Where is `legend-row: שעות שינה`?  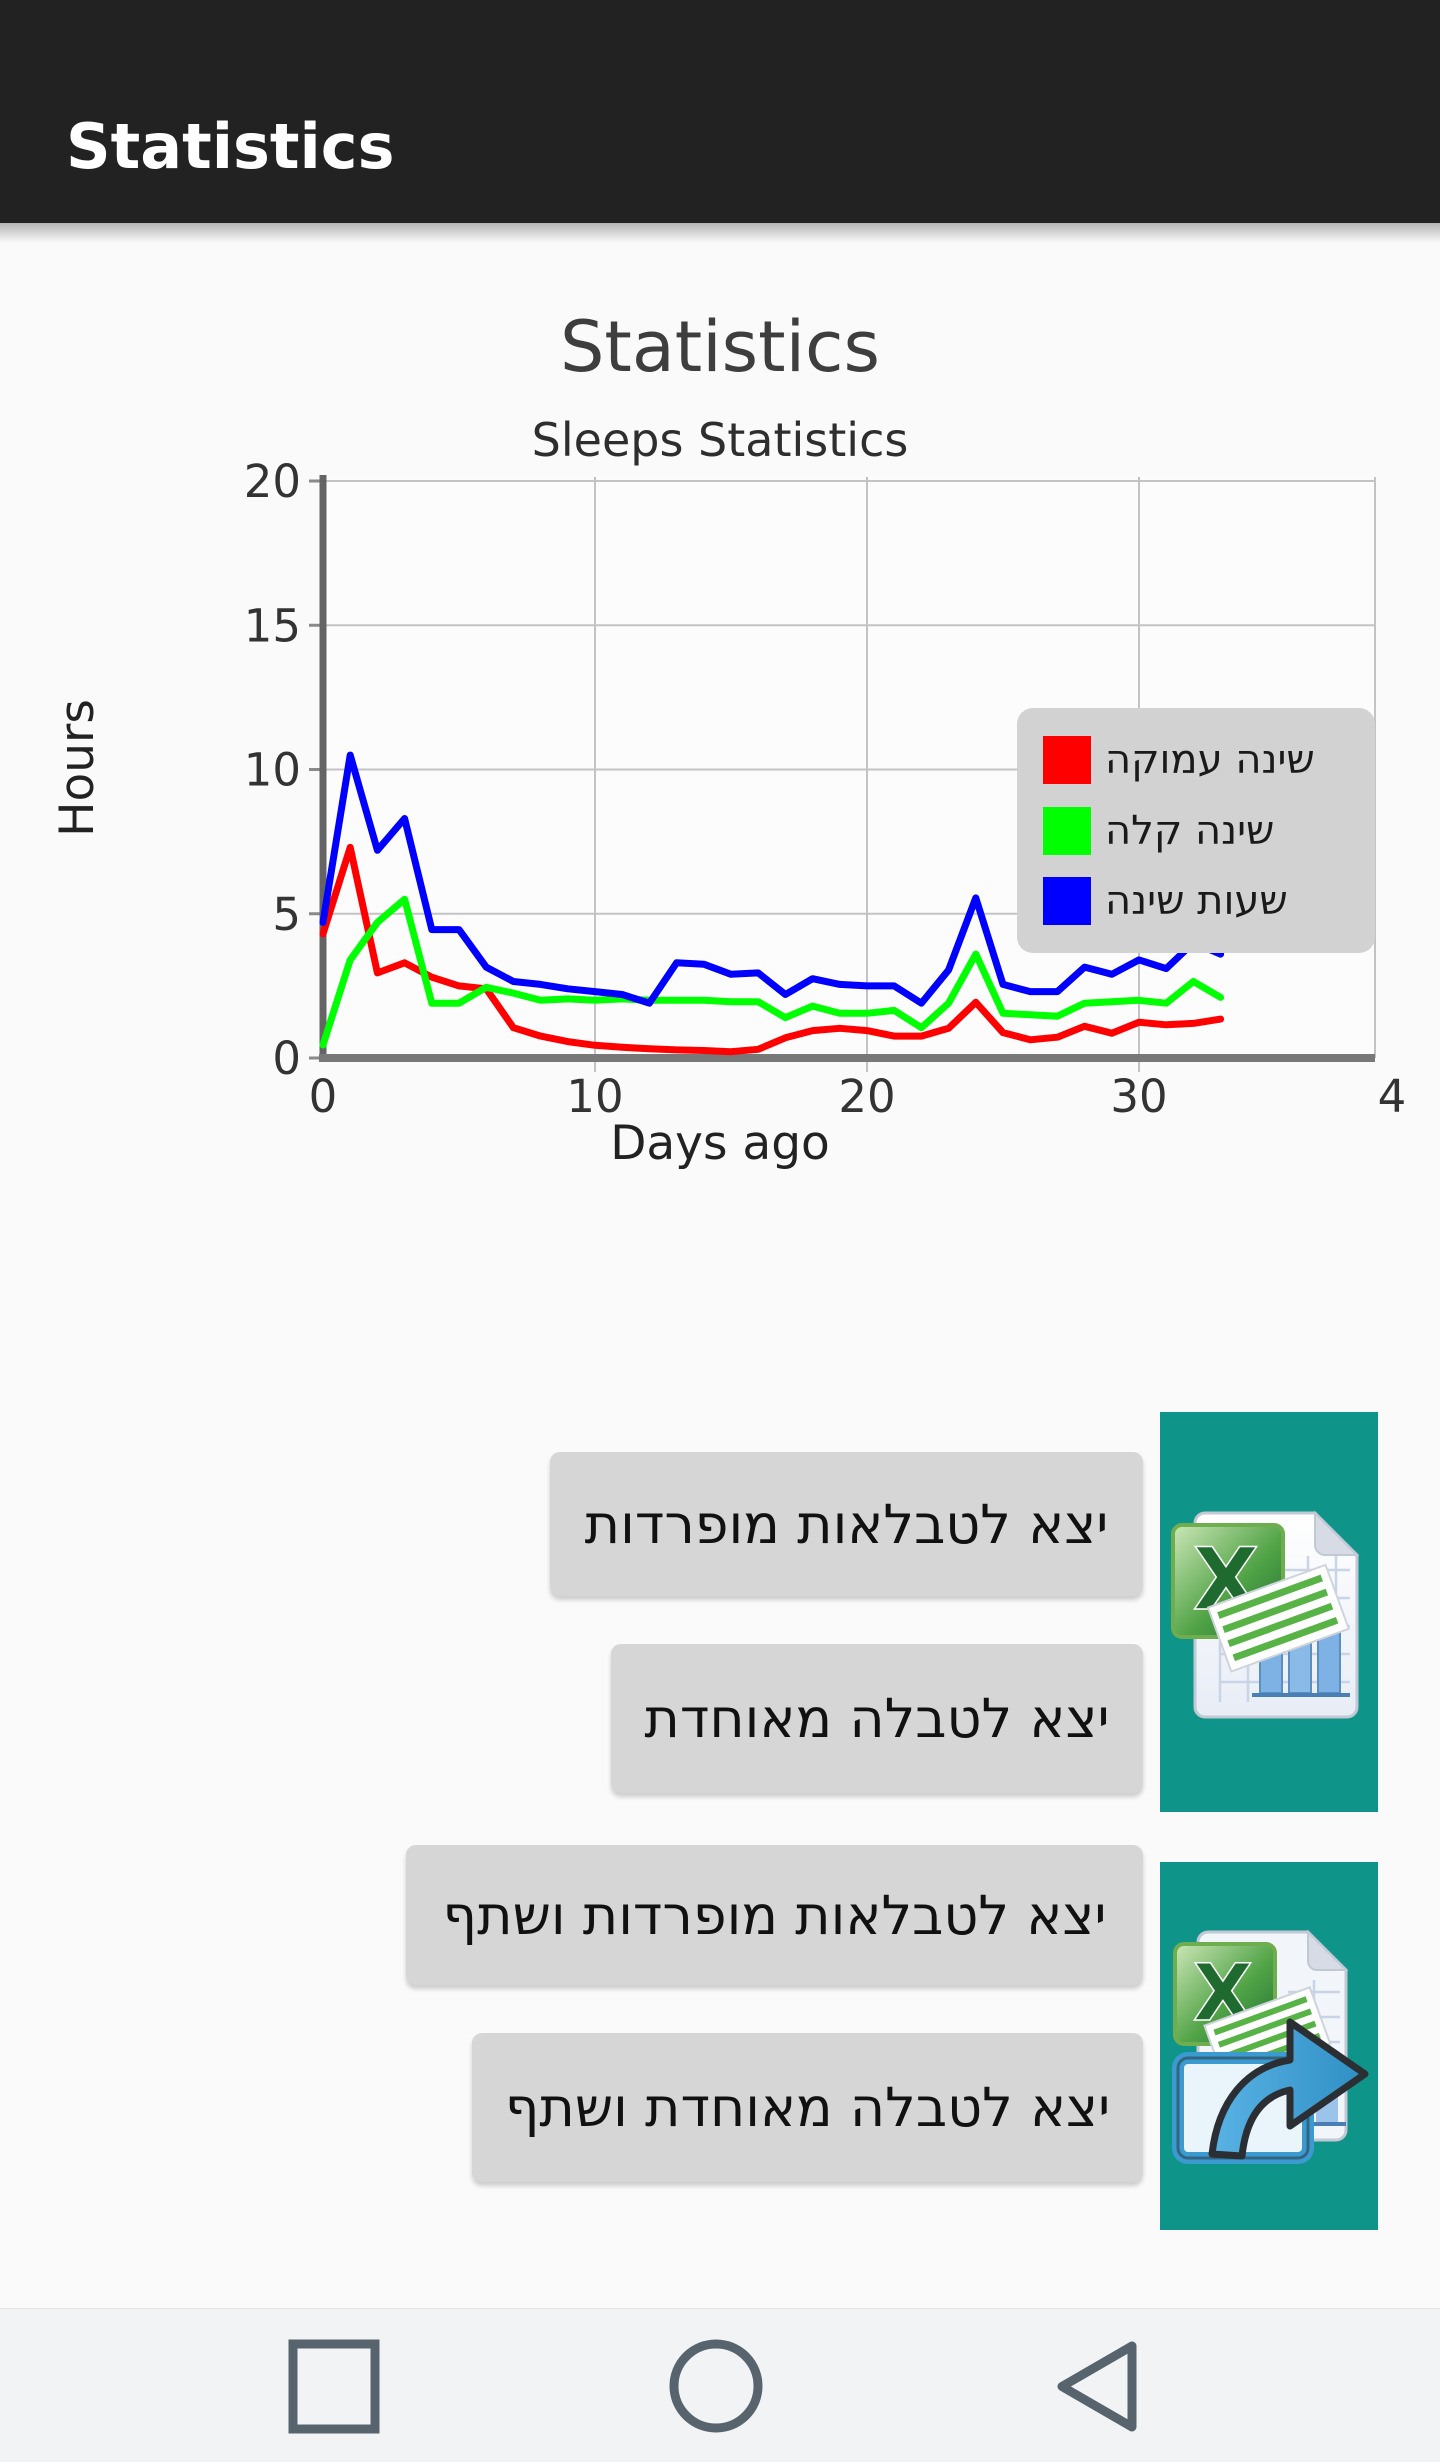
legend-row: שעות שינה is located at coordinates (1196, 900).